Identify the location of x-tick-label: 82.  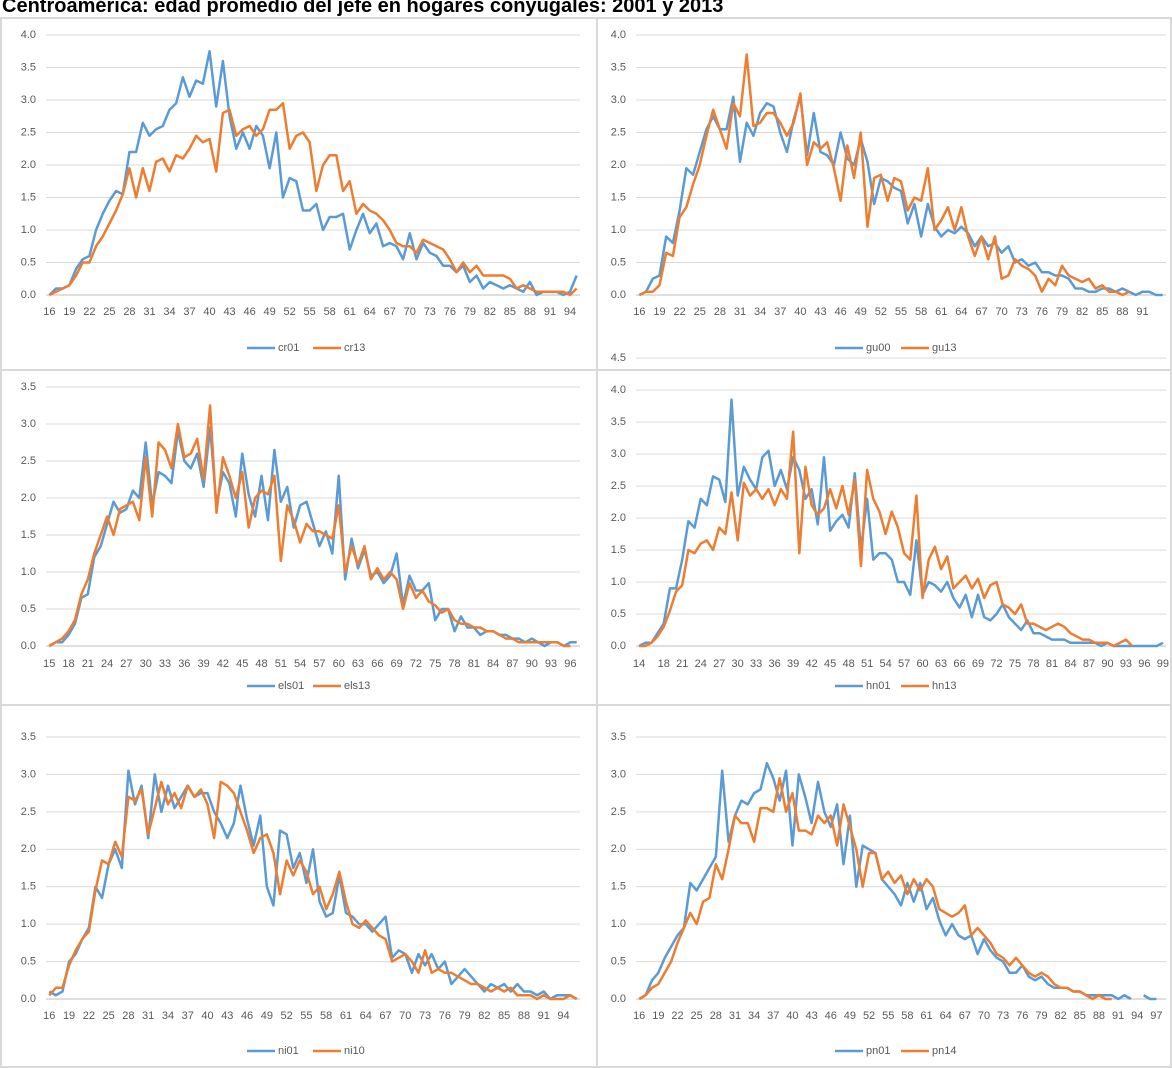
(1061, 1016).